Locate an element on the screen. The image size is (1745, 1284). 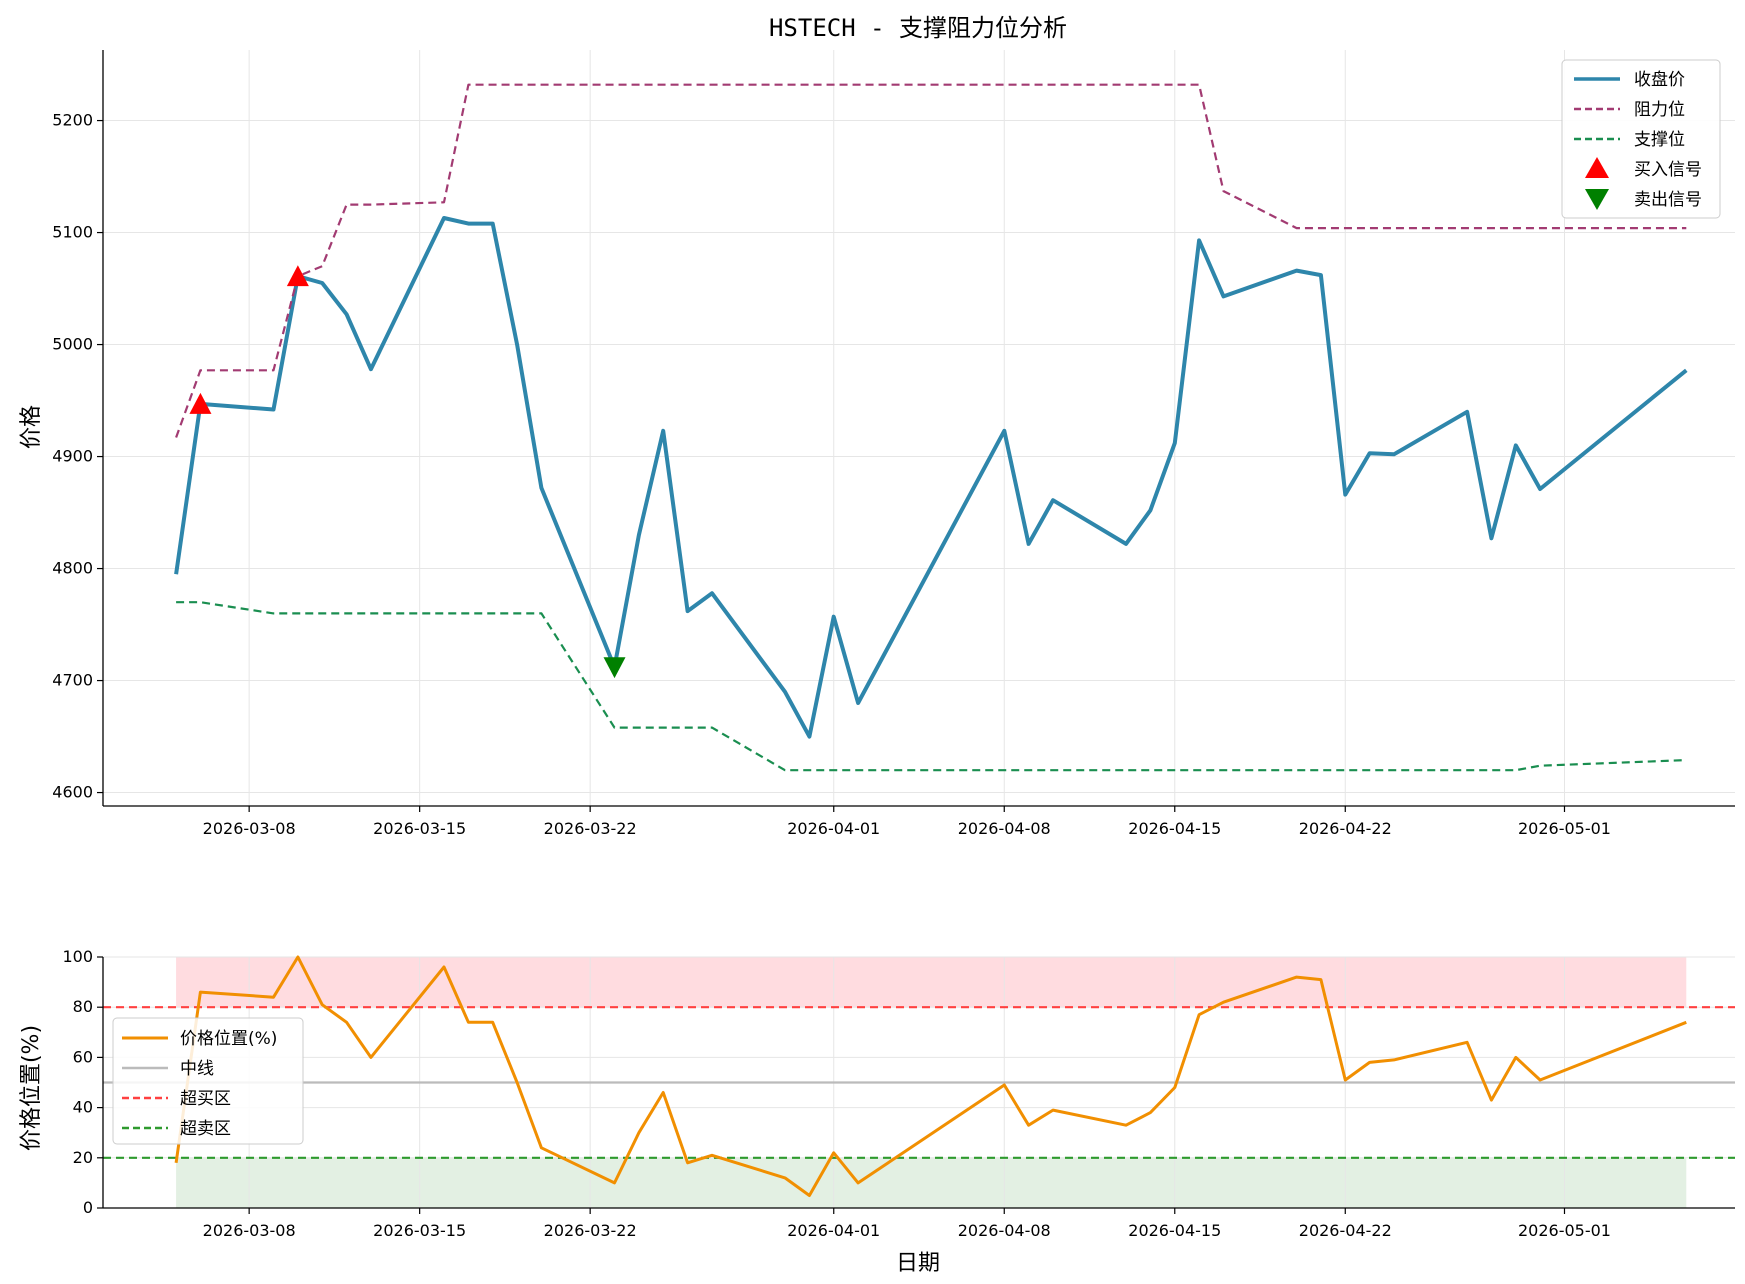
legend-label-midline: 中线 is located at coordinates (197, 1069).